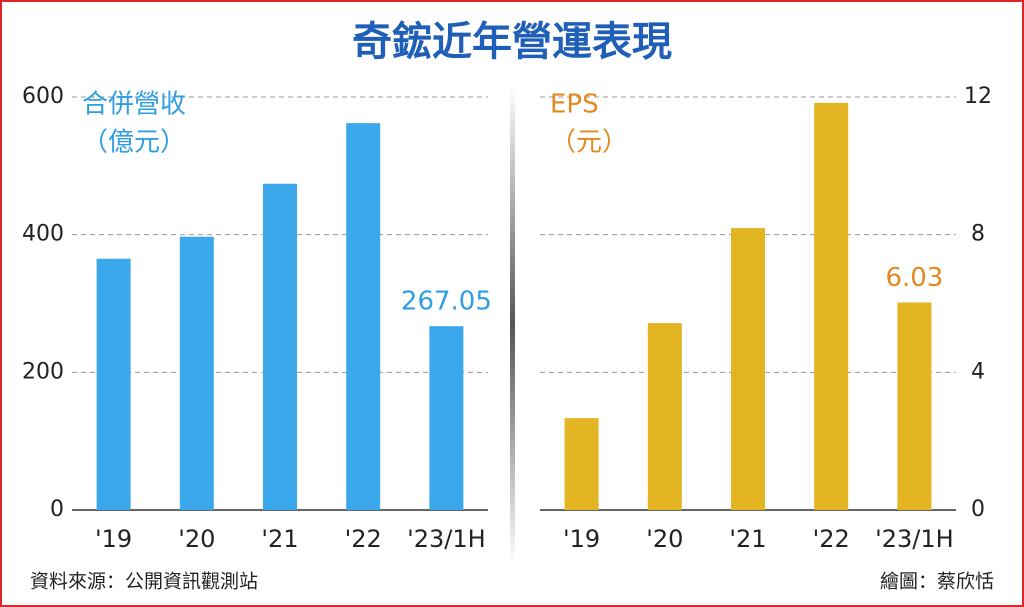 The height and width of the screenshot is (607, 1024). Describe the element at coordinates (574, 105) in the screenshot. I see `y-axis-label: EPS` at that location.